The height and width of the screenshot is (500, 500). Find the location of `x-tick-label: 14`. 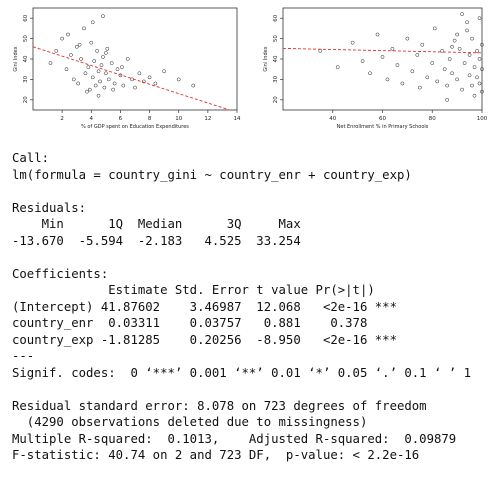

x-tick-label: 14 is located at coordinates (237, 119).